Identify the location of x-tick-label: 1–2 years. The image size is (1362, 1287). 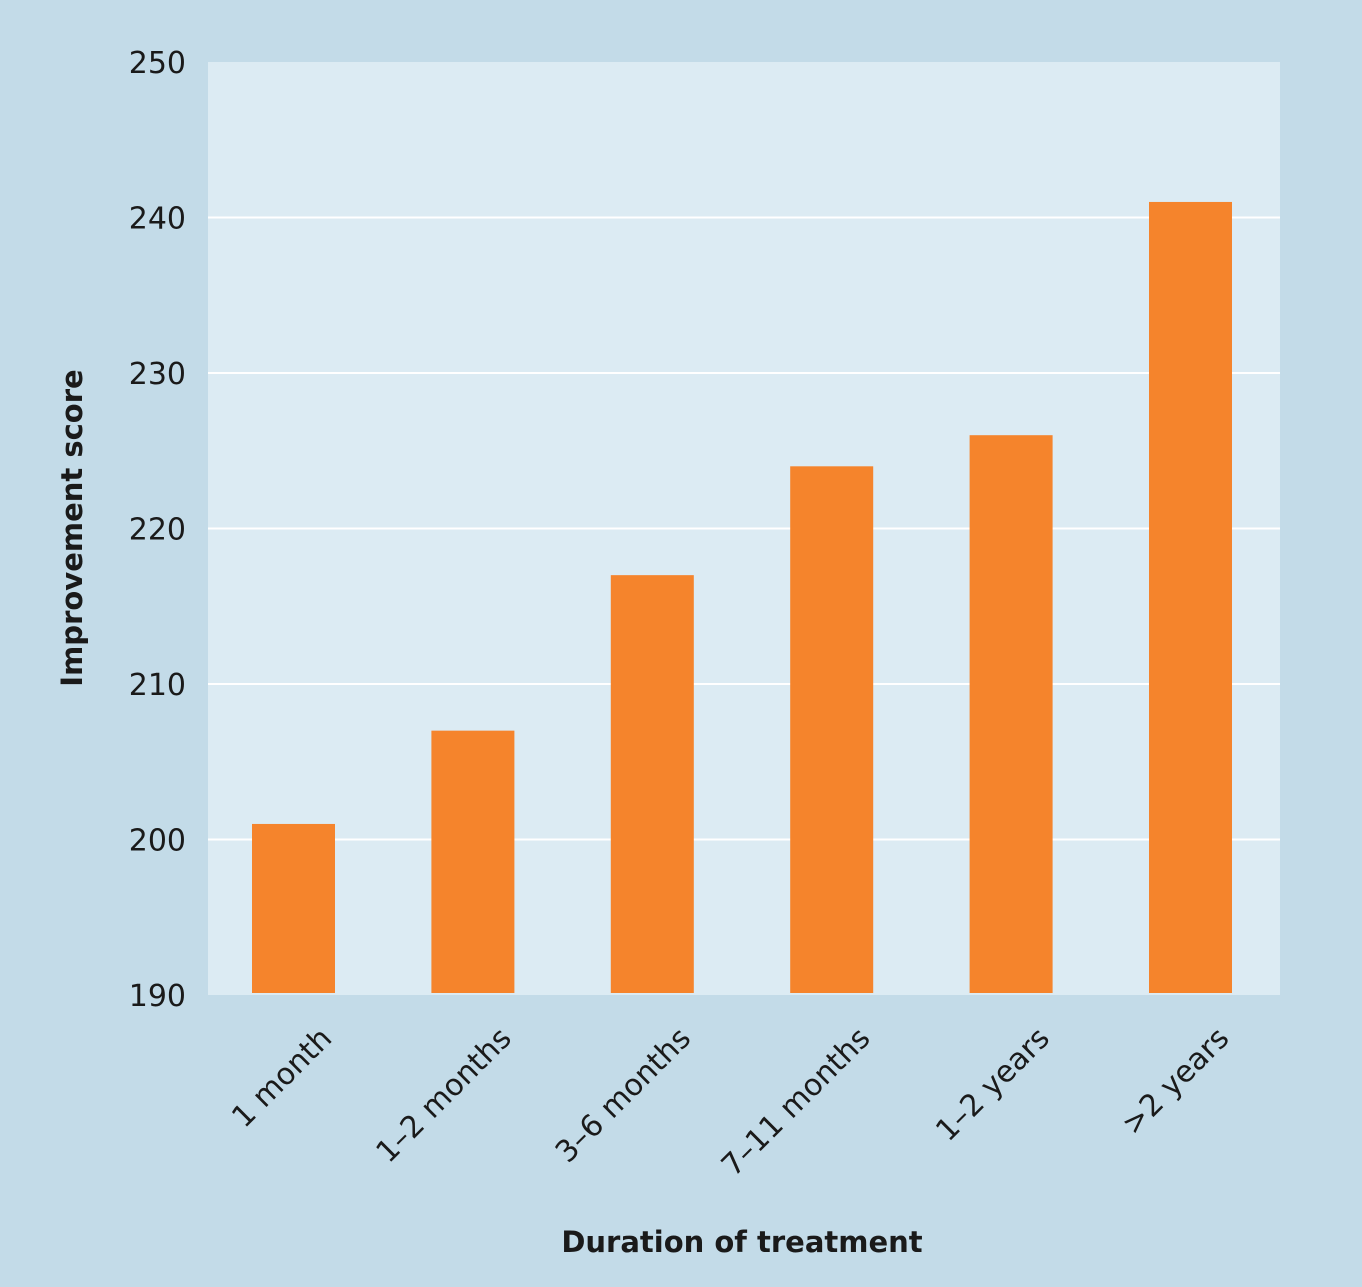
(992, 1084).